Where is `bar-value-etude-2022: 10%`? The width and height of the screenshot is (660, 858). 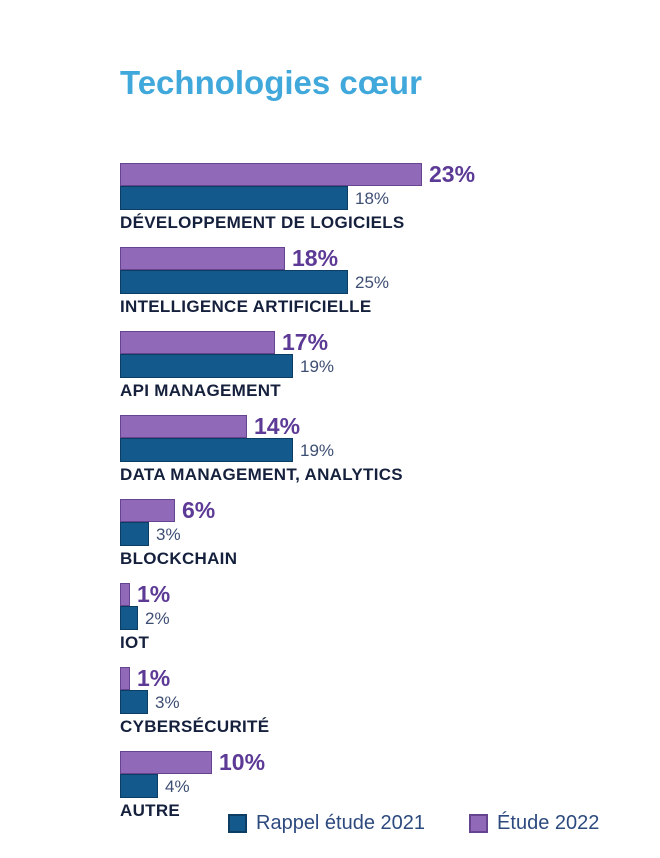
bar-value-etude-2022: 10% is located at coordinates (242, 762).